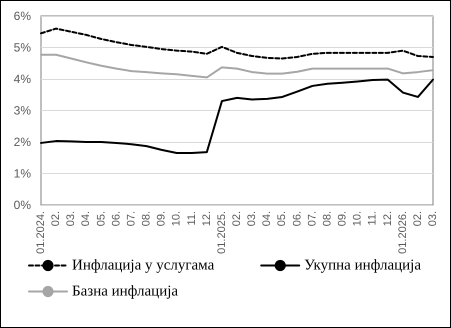  What do you see at coordinates (23, 111) in the screenshot?
I see `y-tick-label: 3%` at bounding box center [23, 111].